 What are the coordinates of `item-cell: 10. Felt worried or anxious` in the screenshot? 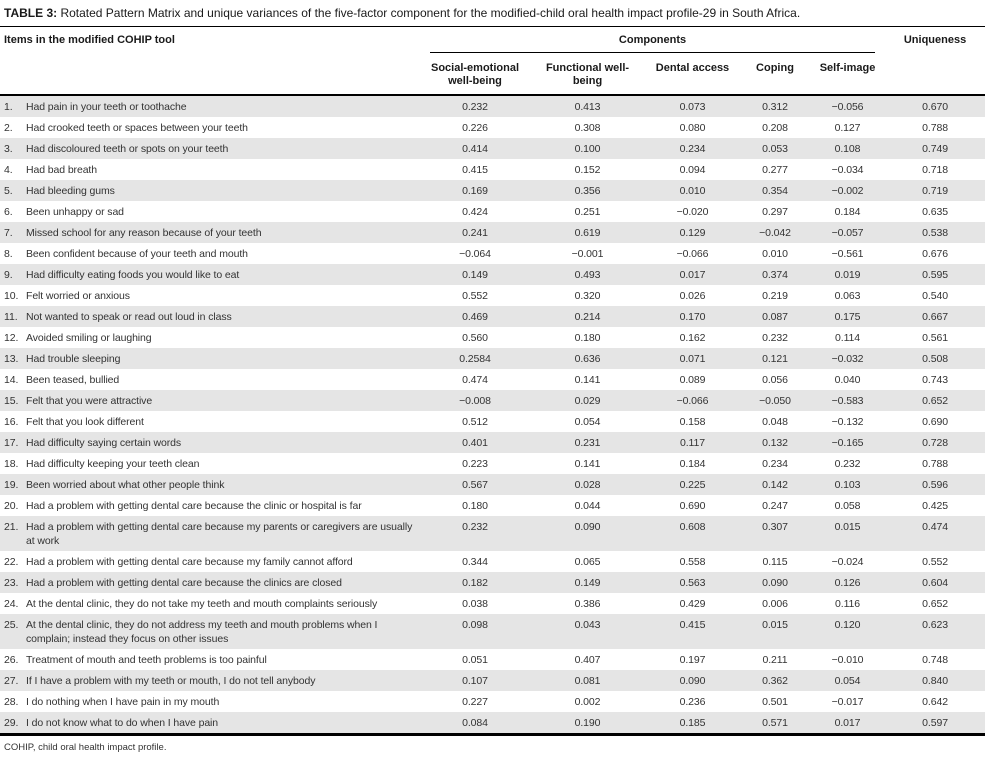 It's located at (210, 295).